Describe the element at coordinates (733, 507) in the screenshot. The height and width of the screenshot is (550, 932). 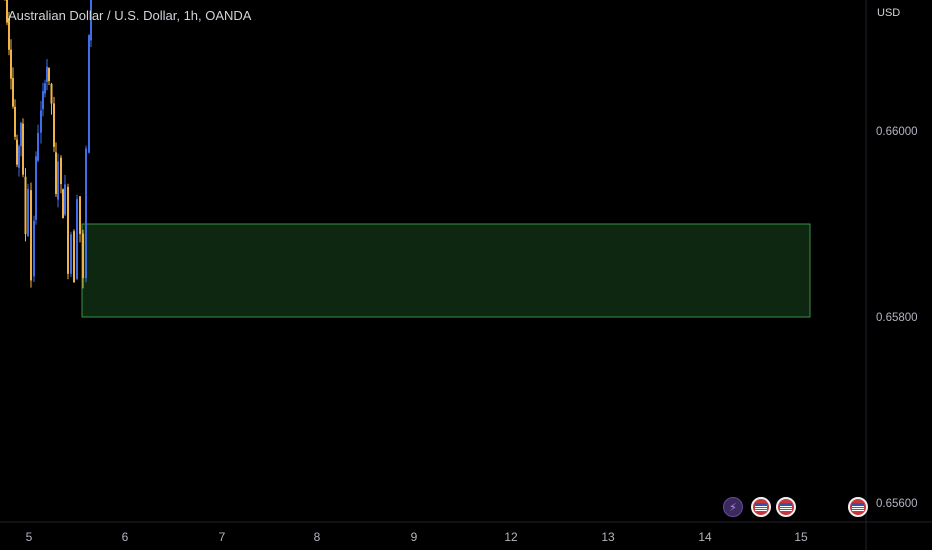
I see `flash-event-icon: ⚡` at that location.